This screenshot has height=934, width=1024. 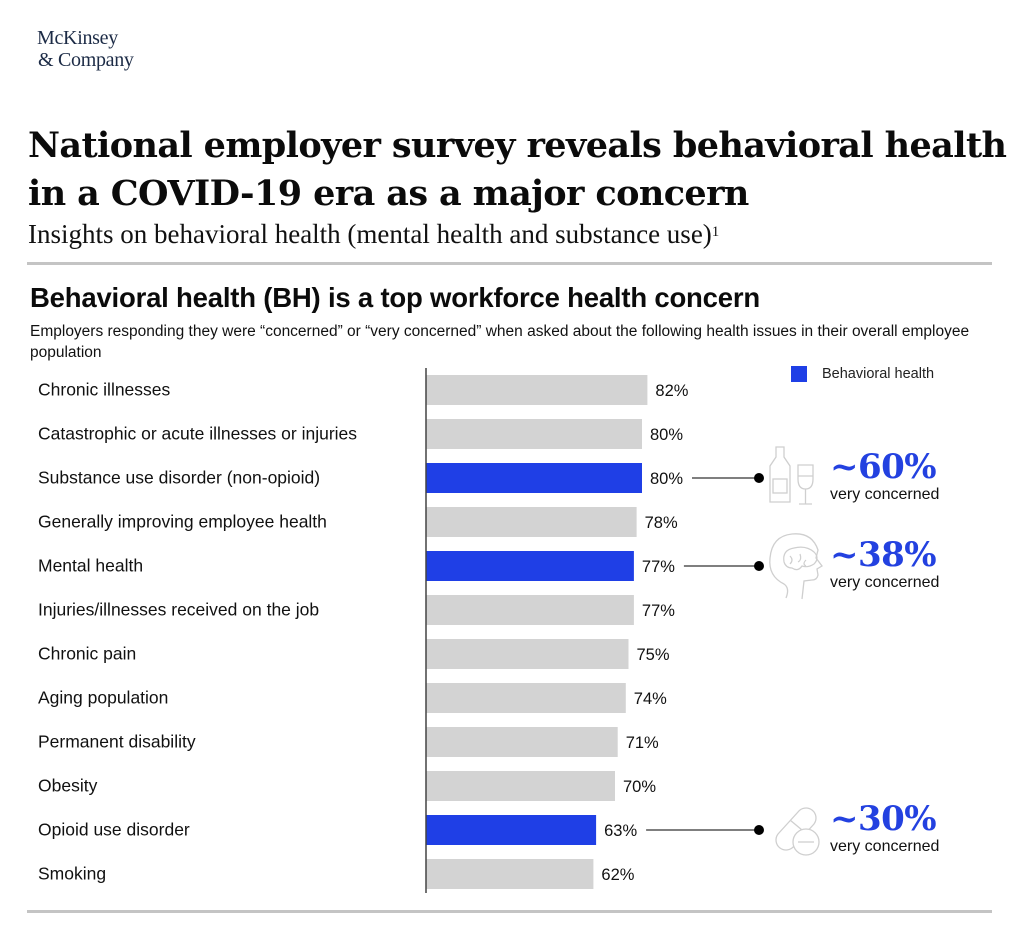 I want to click on category-label: Chronic pain, so click(x=87, y=653).